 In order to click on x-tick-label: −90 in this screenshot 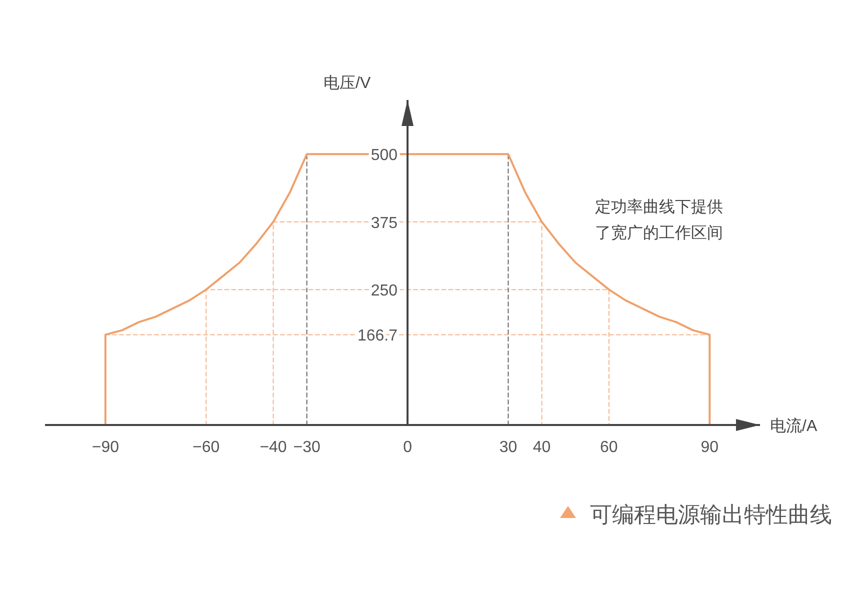, I will do `click(106, 447)`.